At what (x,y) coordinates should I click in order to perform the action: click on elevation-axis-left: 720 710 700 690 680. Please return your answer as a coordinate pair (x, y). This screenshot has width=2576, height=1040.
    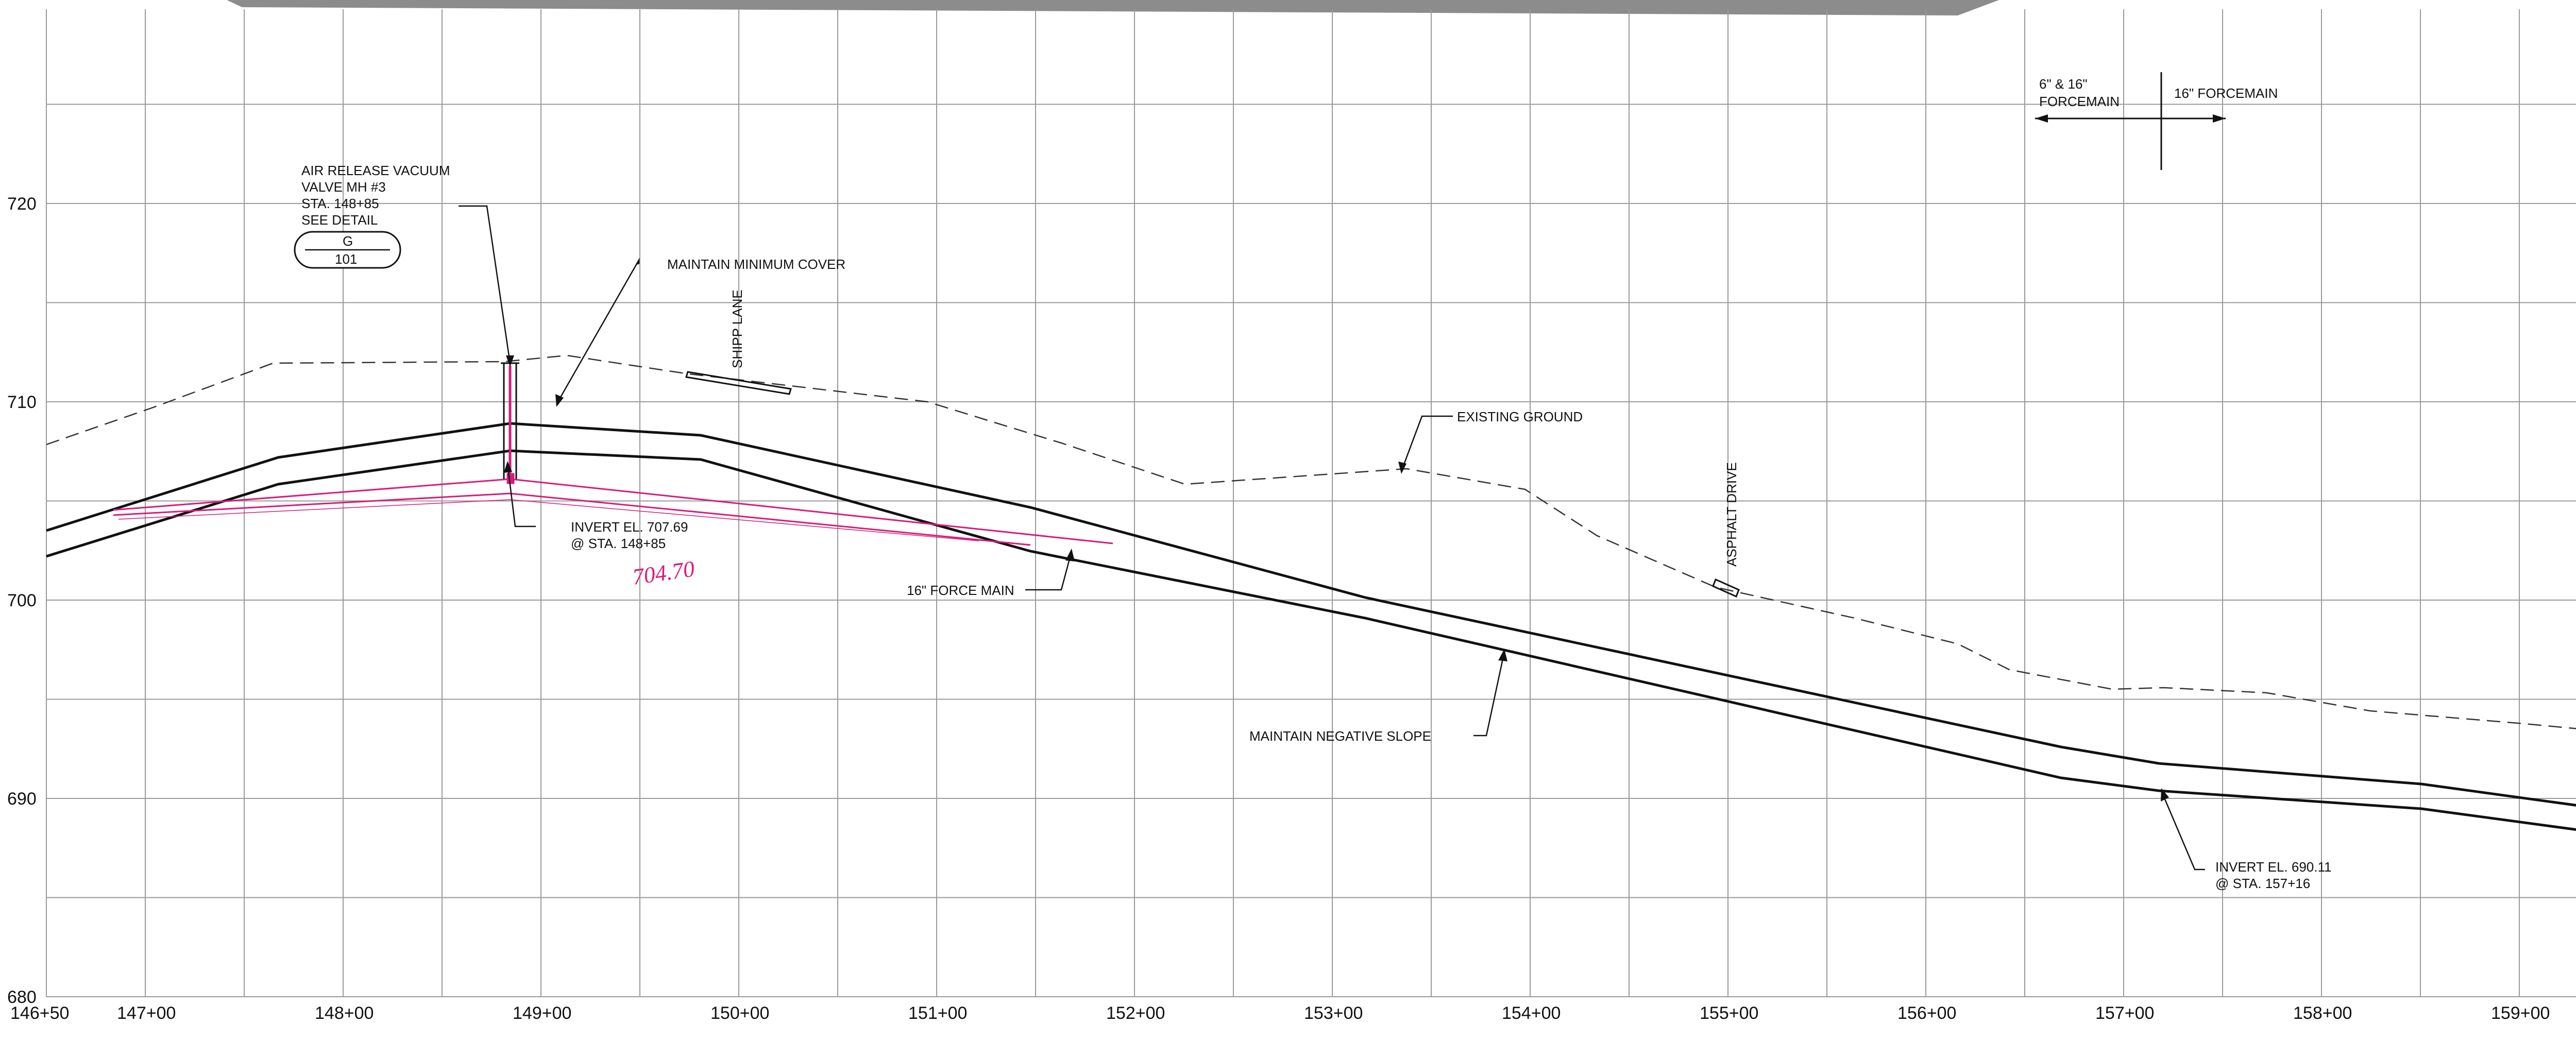
    Looking at the image, I should click on (22, 600).